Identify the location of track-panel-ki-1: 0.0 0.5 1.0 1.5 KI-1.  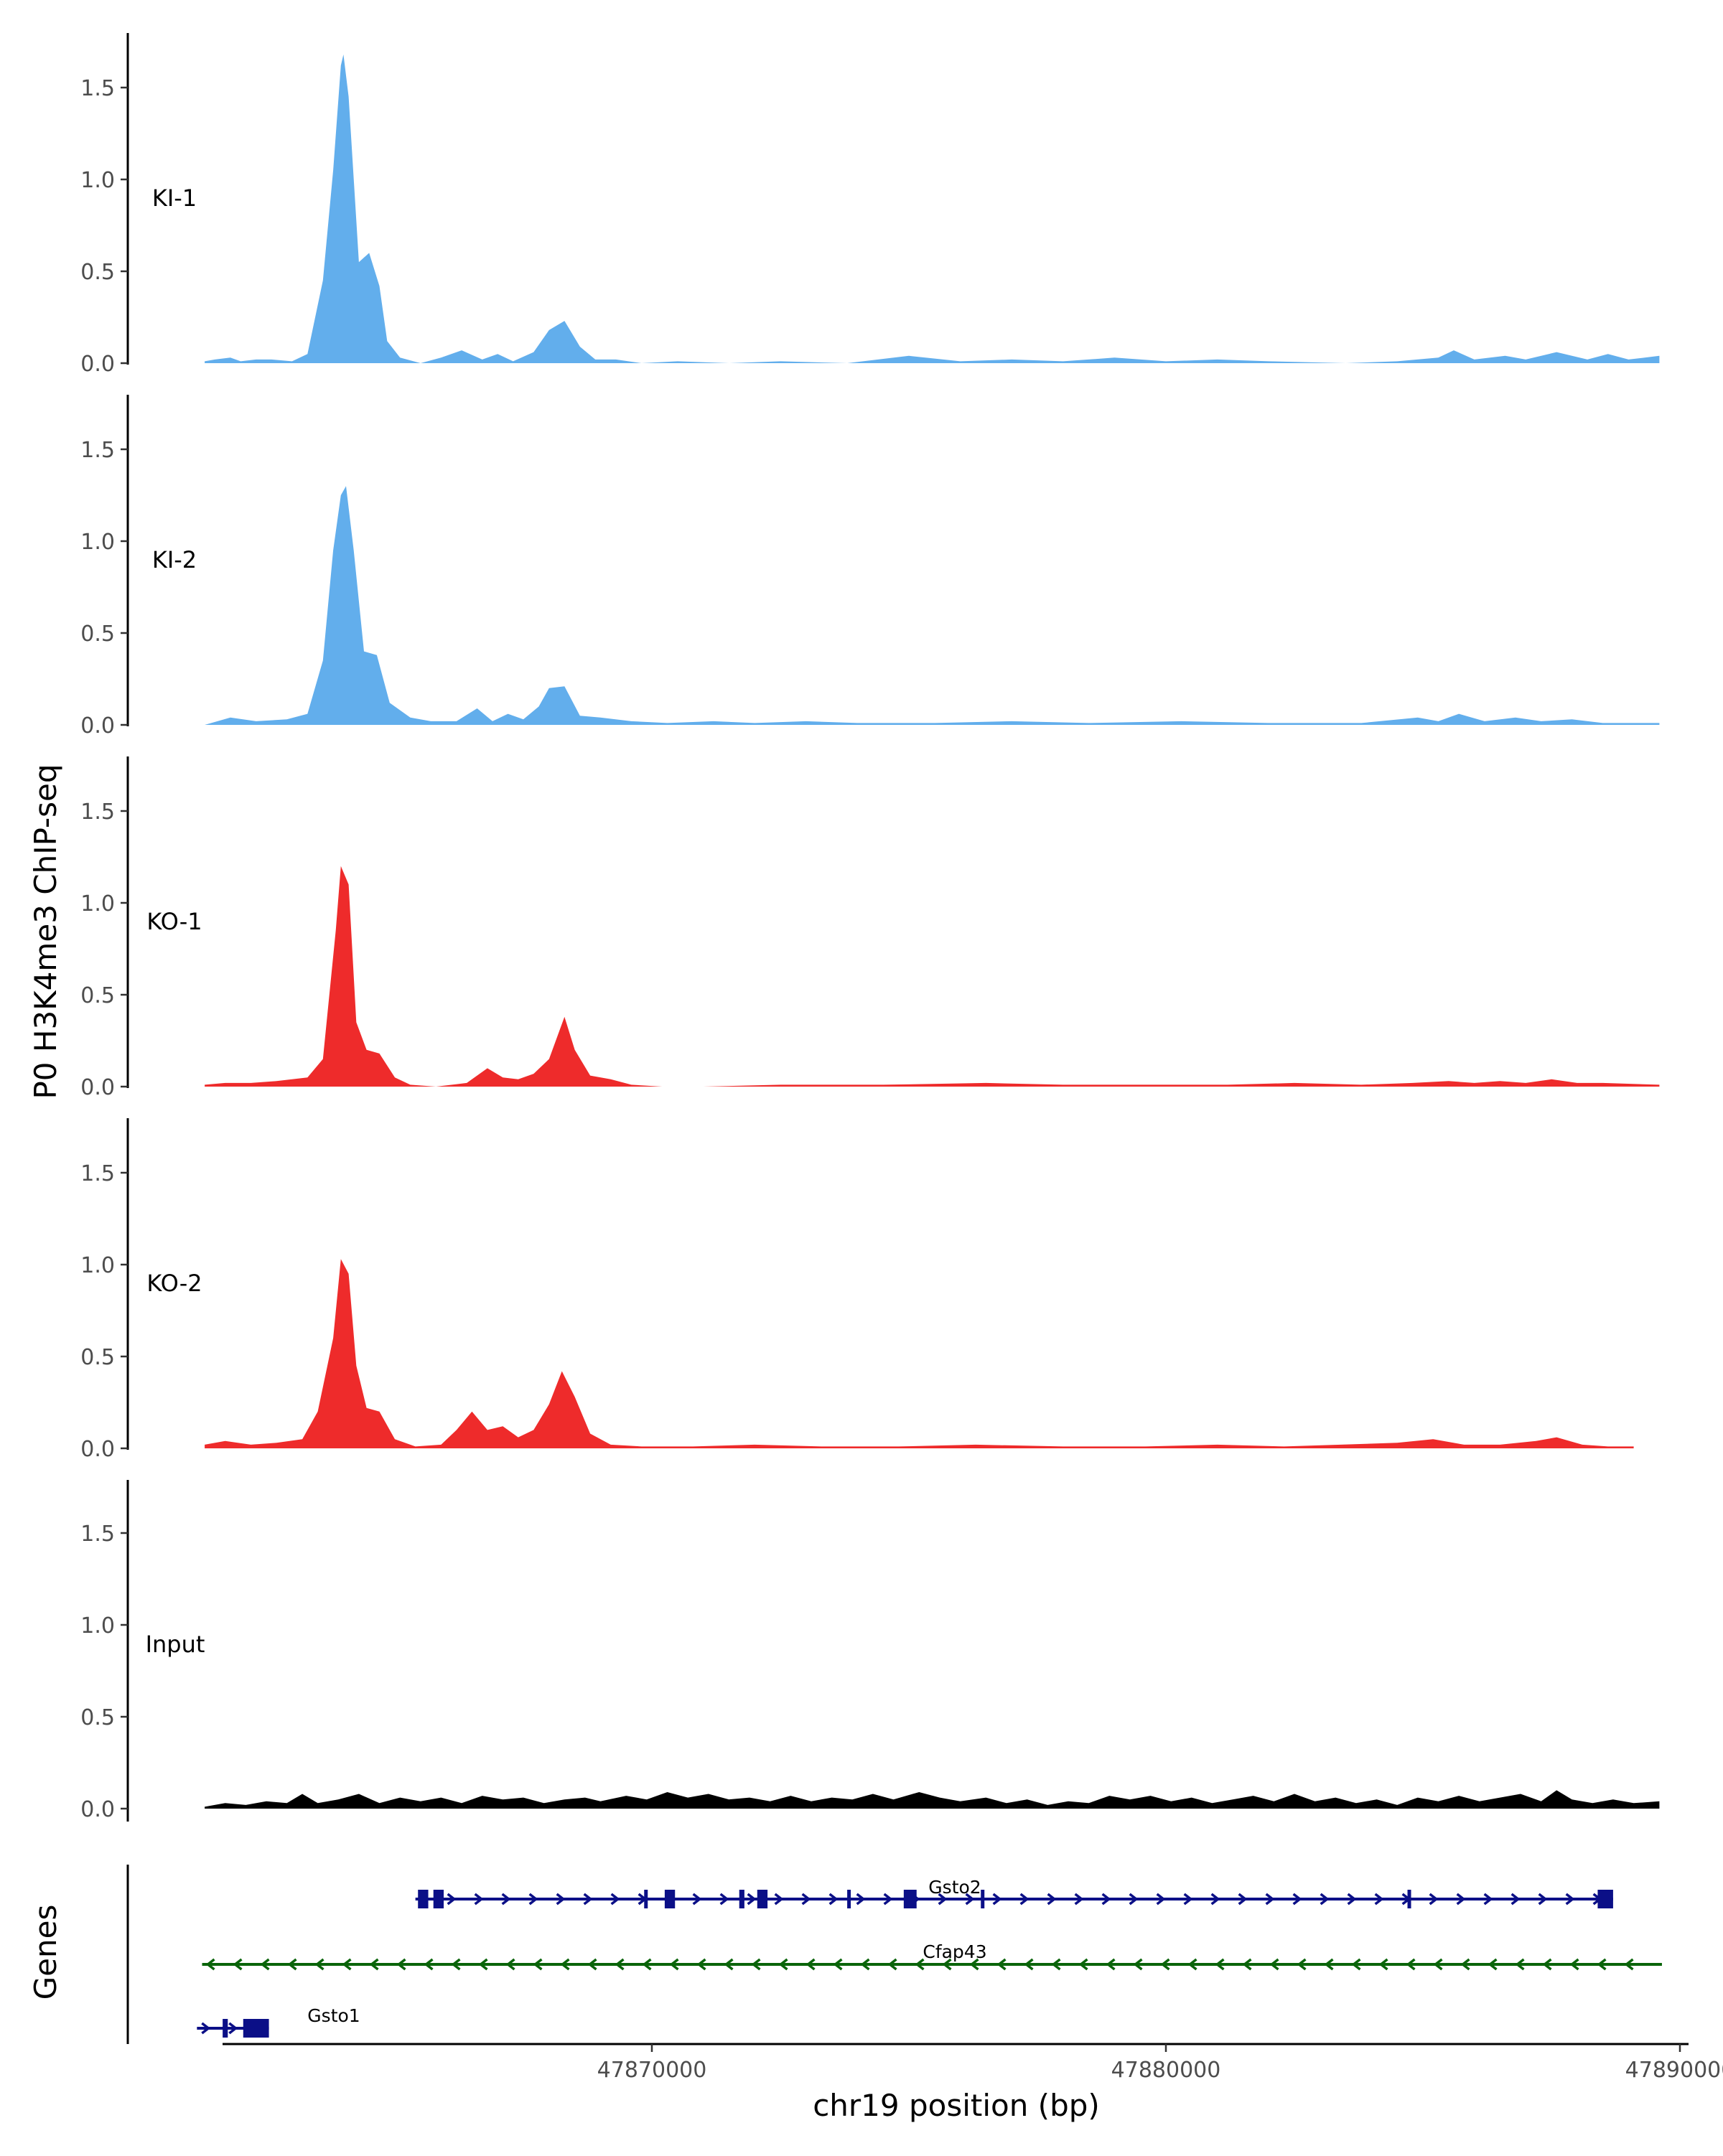
(870, 205).